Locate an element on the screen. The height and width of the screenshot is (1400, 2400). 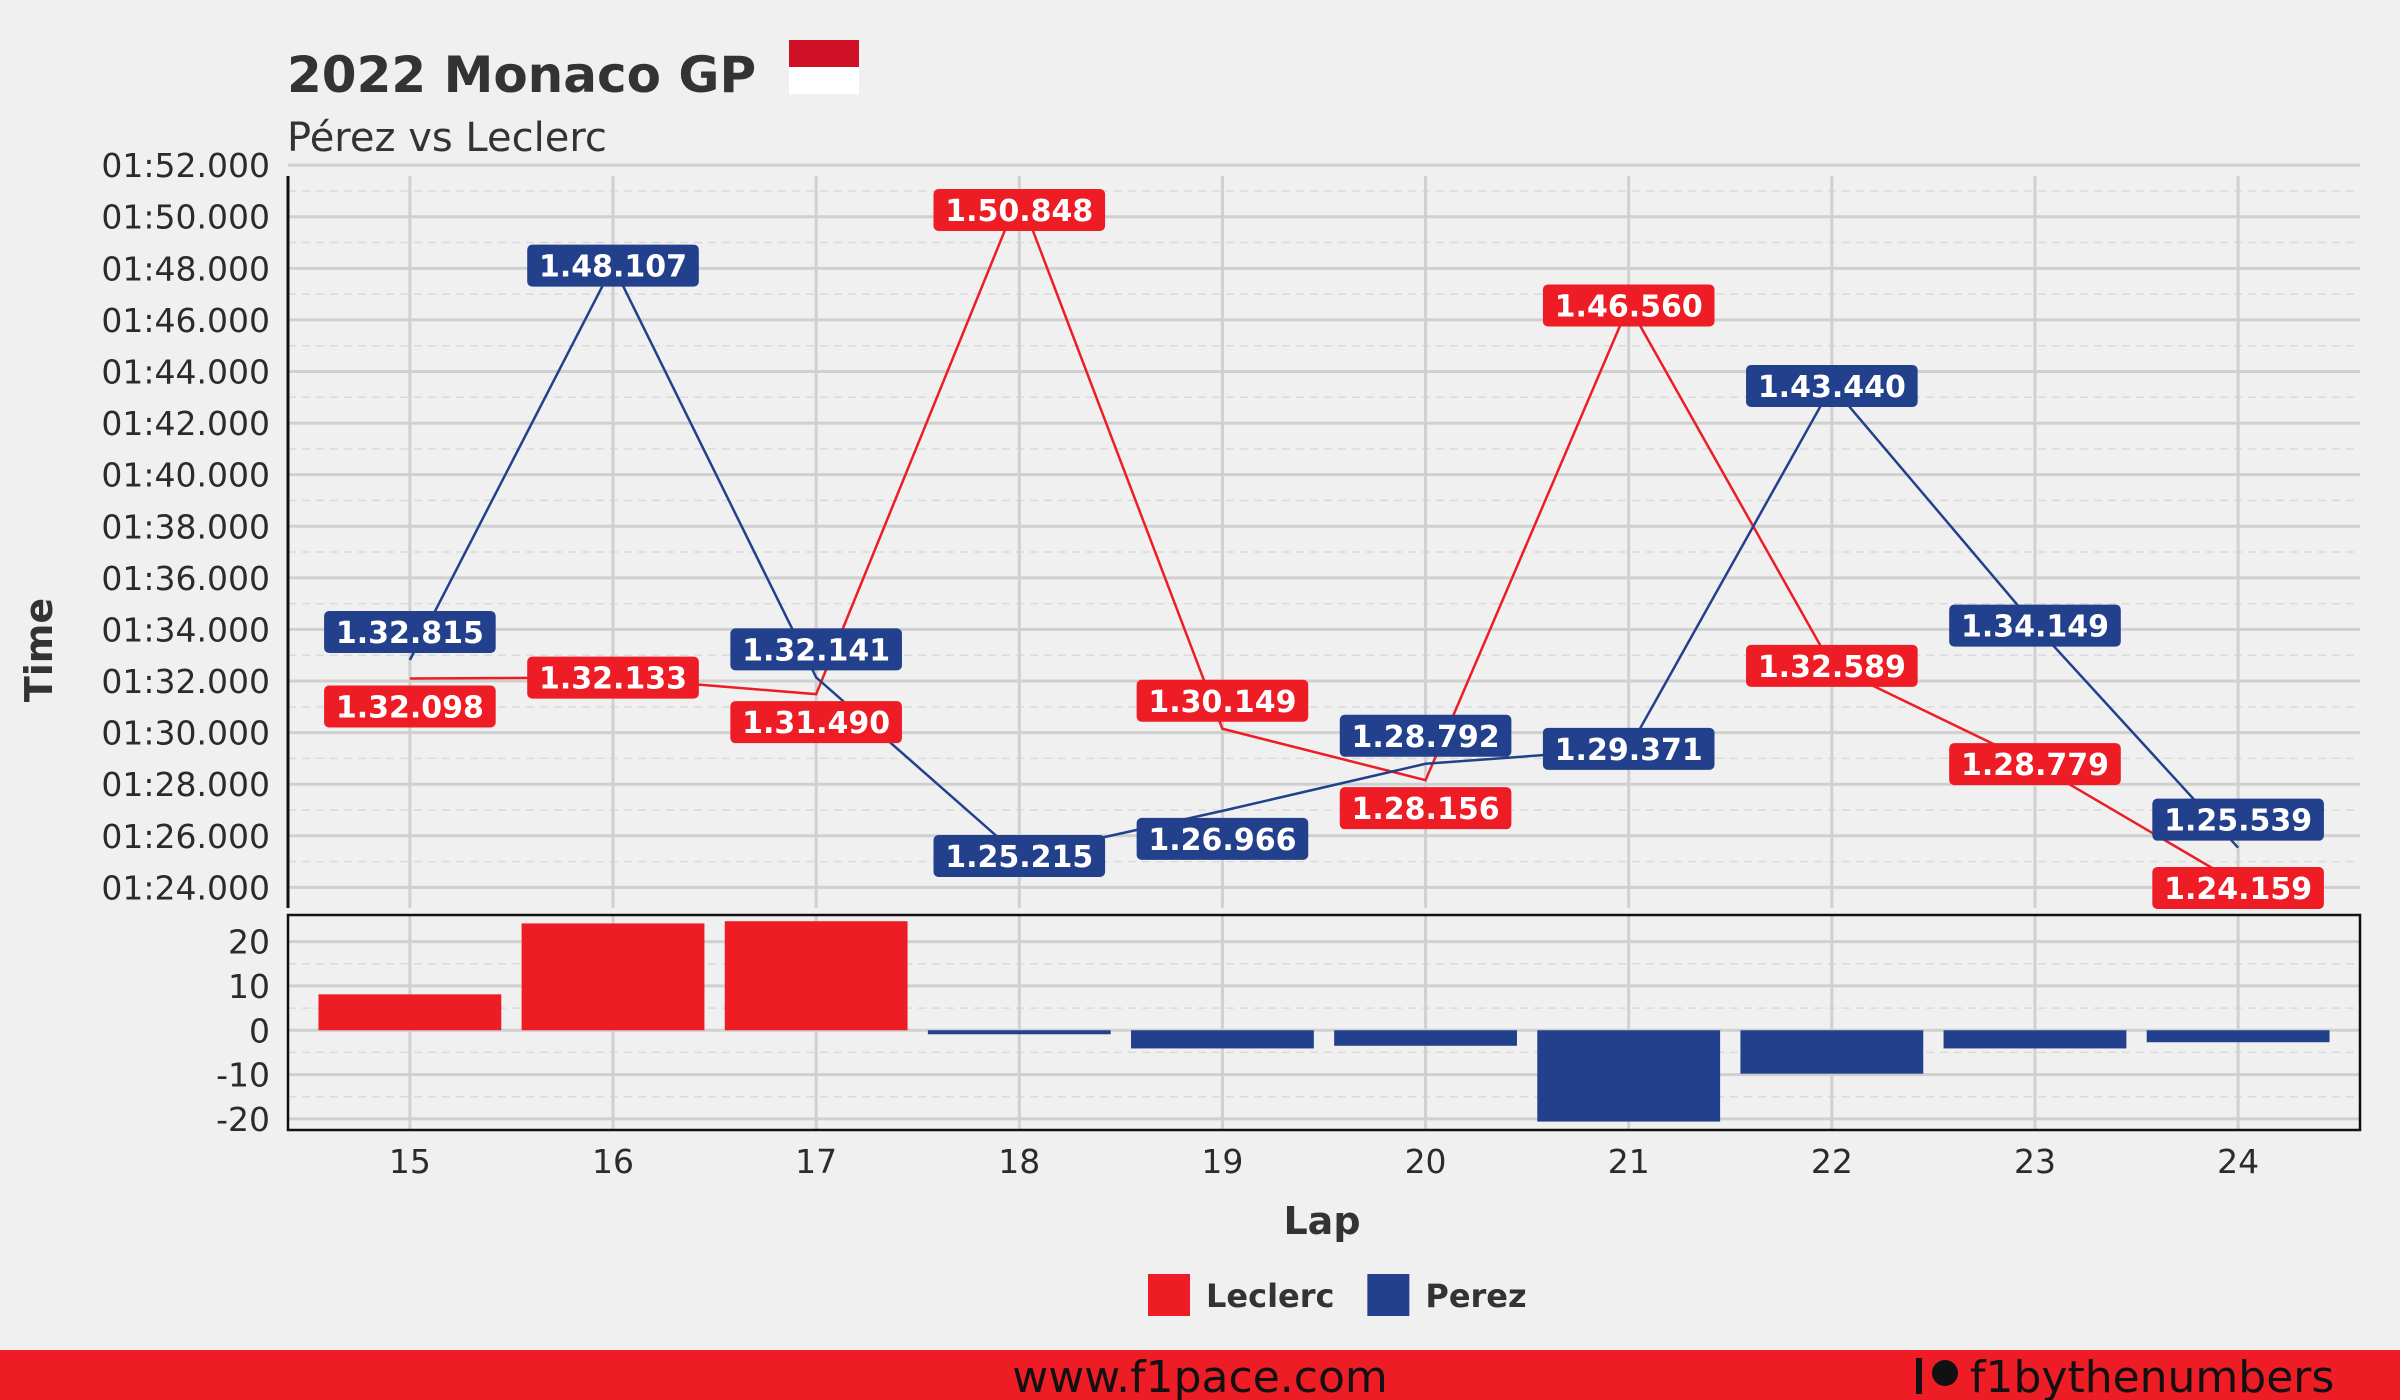
data-label-leclerc: 1.32.589 is located at coordinates (1832, 665).